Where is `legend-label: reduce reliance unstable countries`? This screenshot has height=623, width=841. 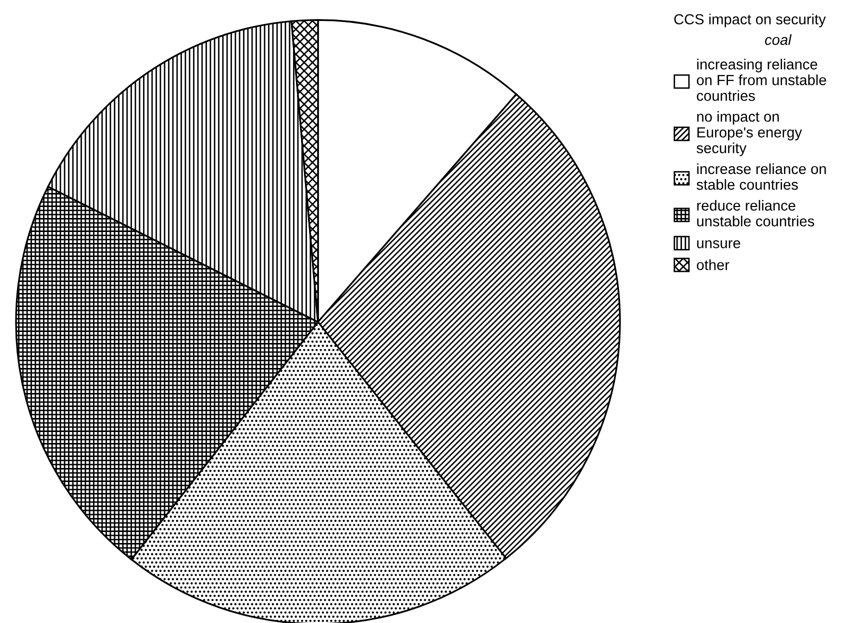
legend-label: reduce reliance unstable countries is located at coordinates (755, 213).